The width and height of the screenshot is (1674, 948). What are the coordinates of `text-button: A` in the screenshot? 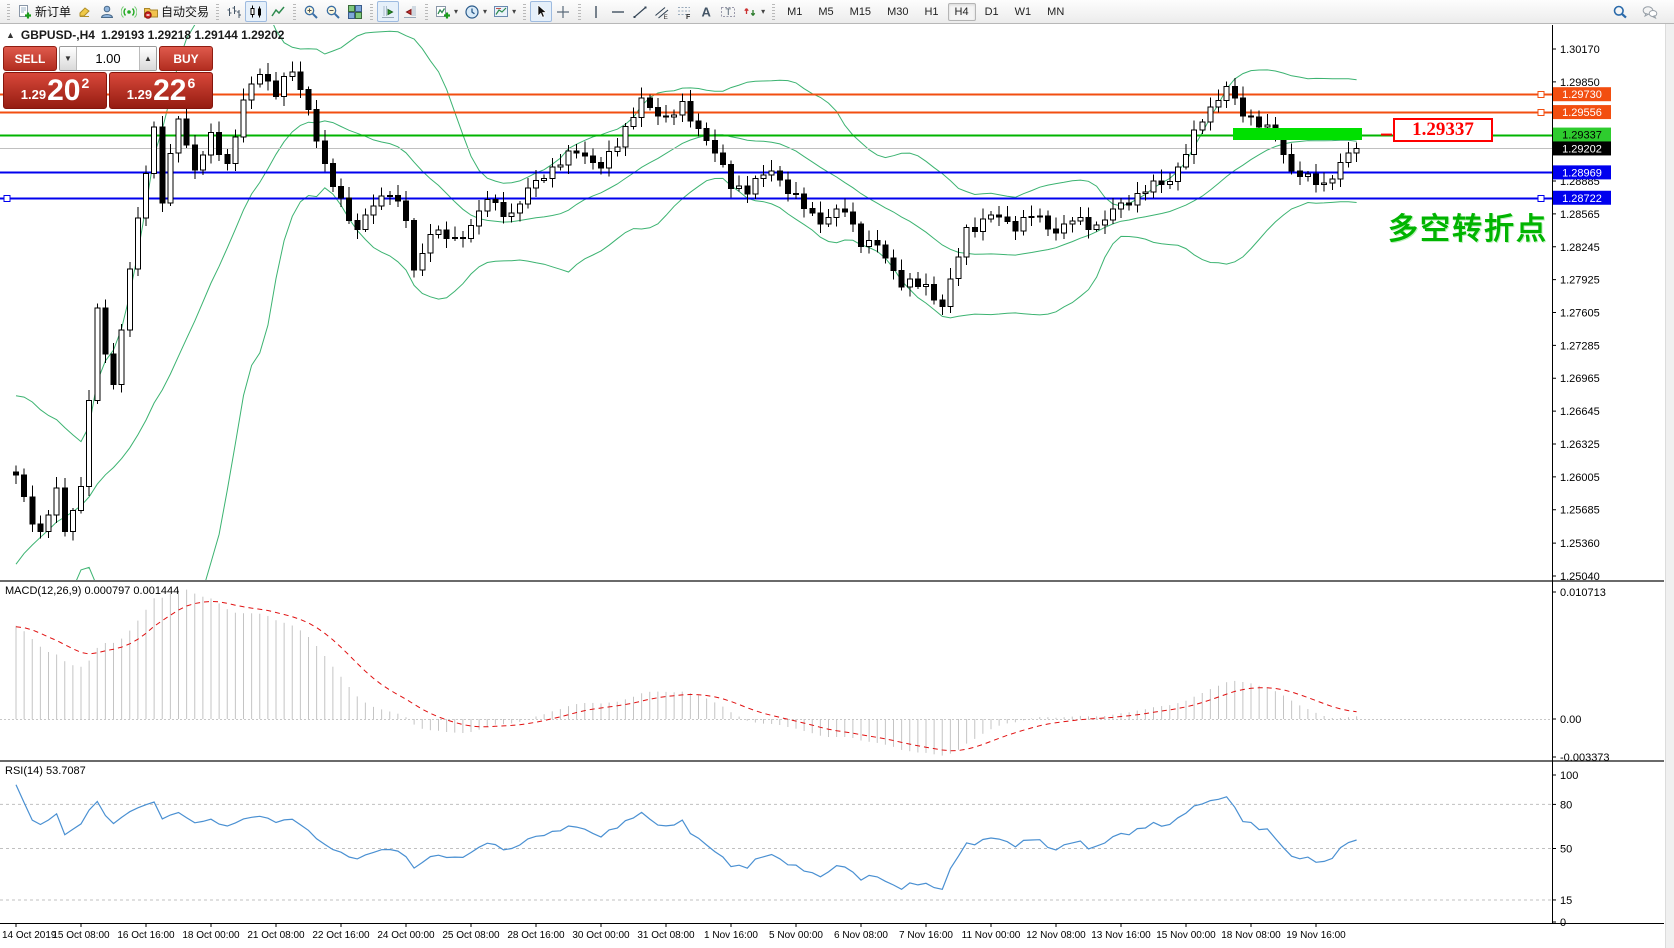 It's located at (706, 11).